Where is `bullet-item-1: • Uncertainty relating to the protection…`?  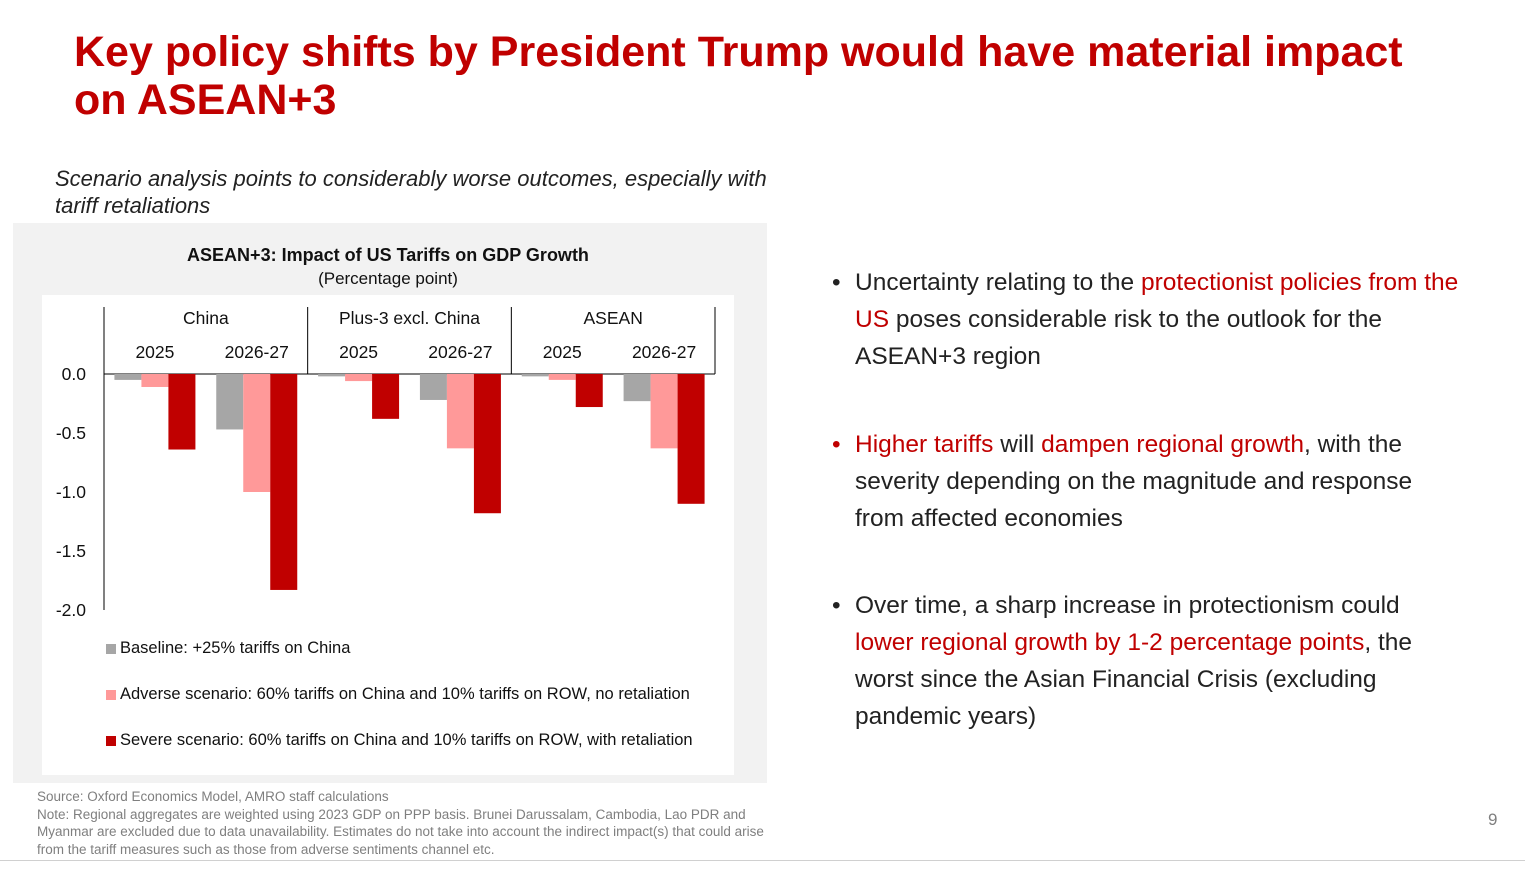
bullet-item-1: • Uncertainty relating to the protection… is located at coordinates (1147, 319).